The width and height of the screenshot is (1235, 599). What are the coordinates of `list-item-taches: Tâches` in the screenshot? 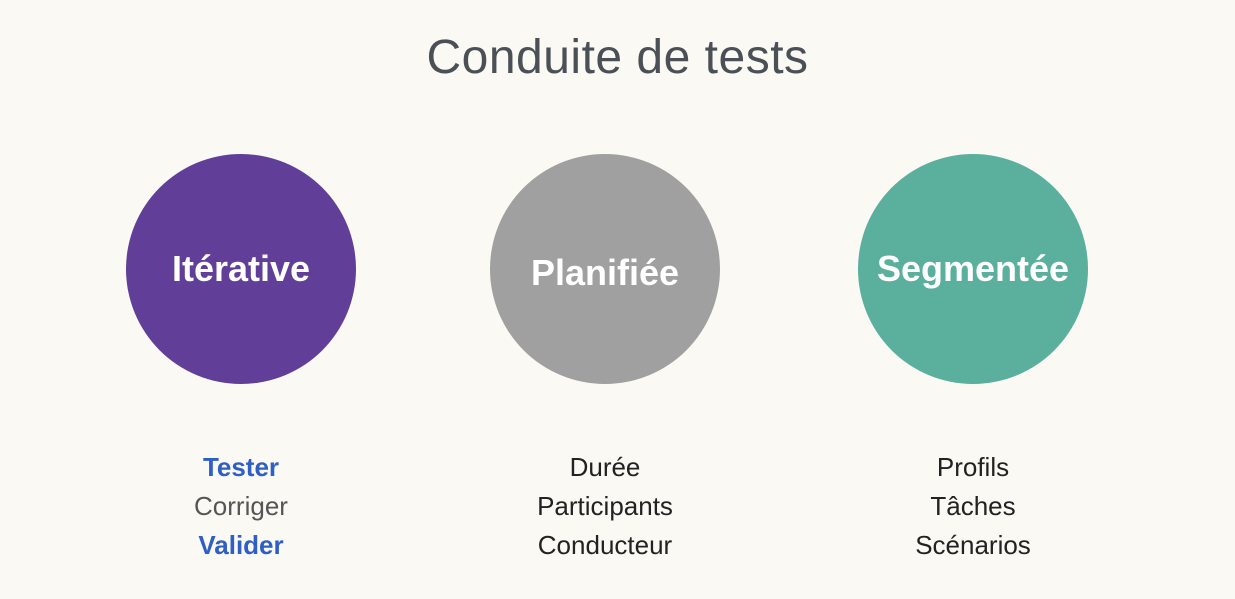 It's located at (973, 506).